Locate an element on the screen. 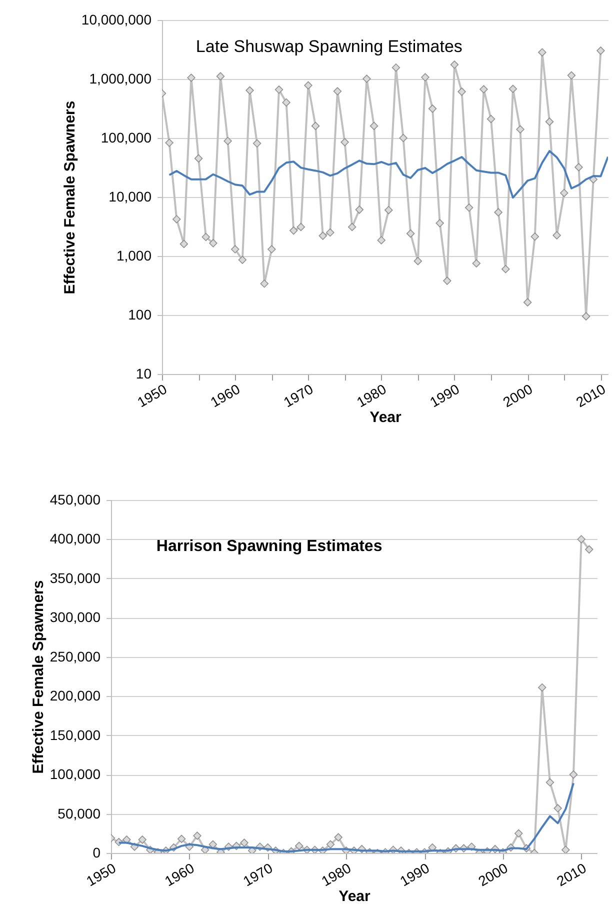 The image size is (613, 913). y-tick-label: 1,000 is located at coordinates (134, 256).